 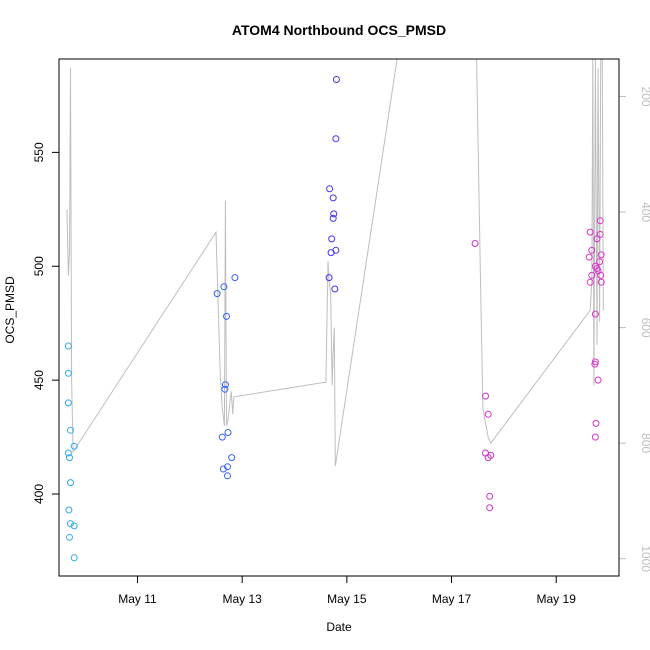 What do you see at coordinates (39, 266) in the screenshot?
I see `y-tick-label: 500` at bounding box center [39, 266].